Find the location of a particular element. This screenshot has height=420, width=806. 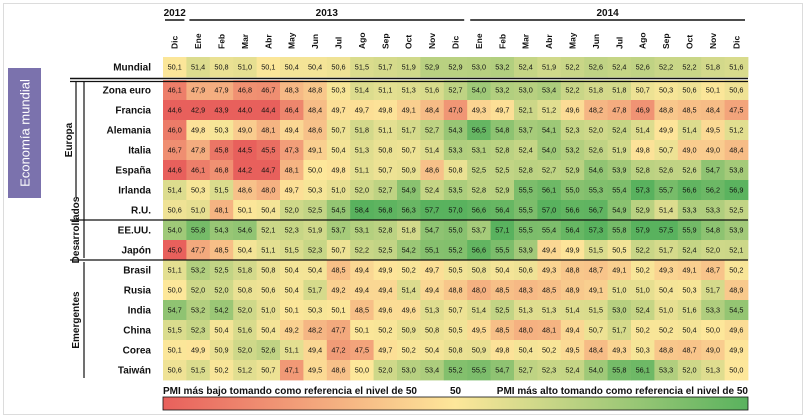

month-label: Jun is located at coordinates (315, 41).